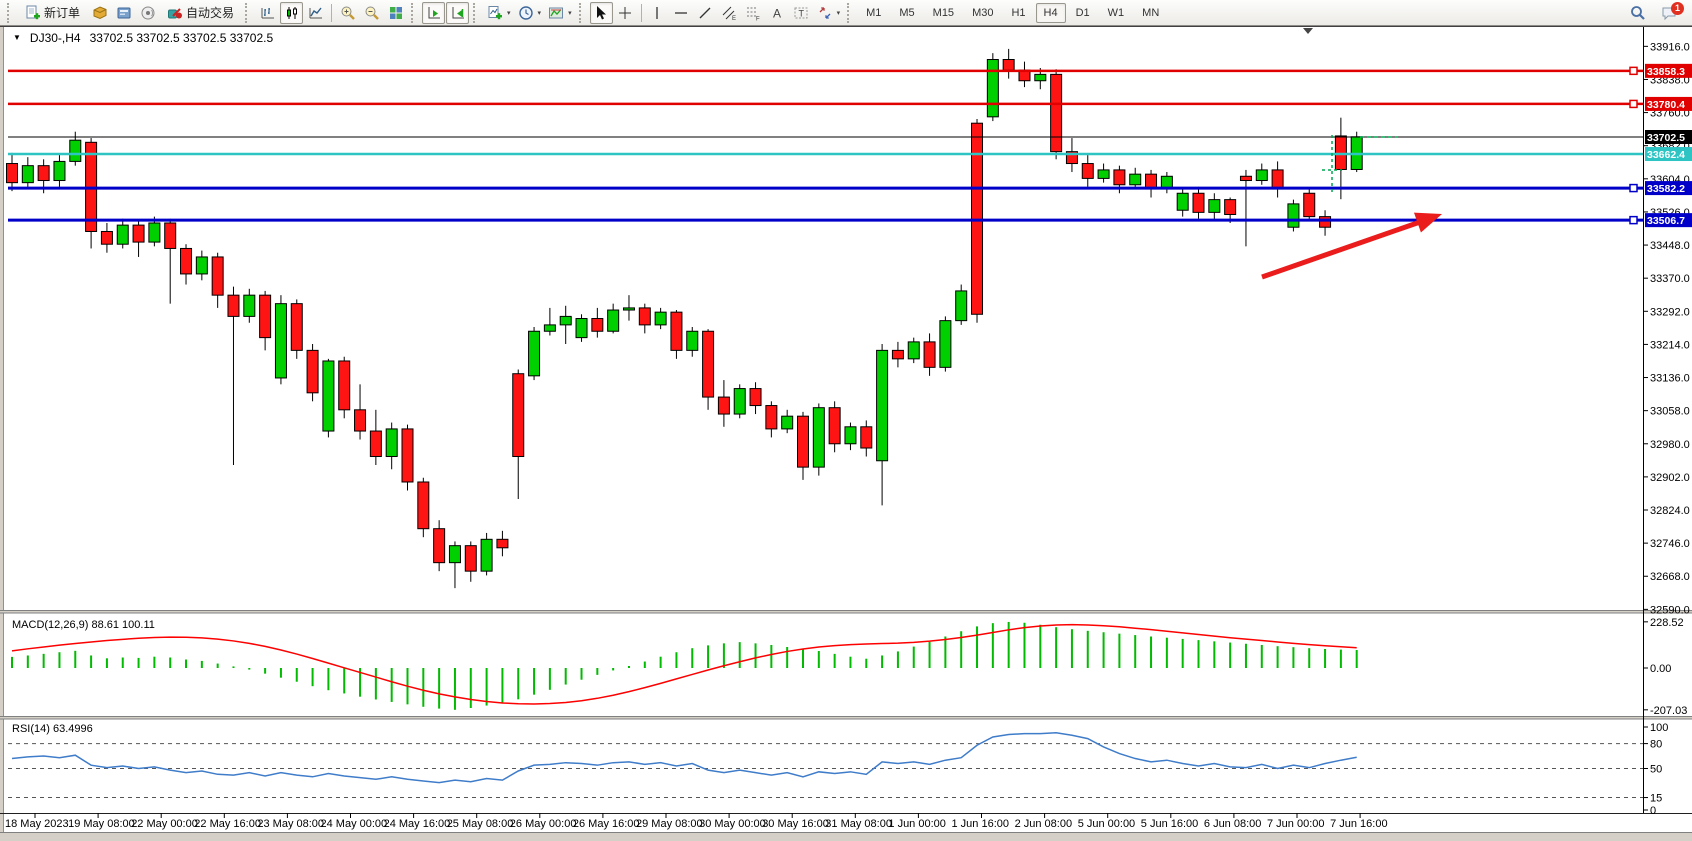 This screenshot has height=841, width=1692. I want to click on time-tick-label: 1 Jun 16:00, so click(981, 824).